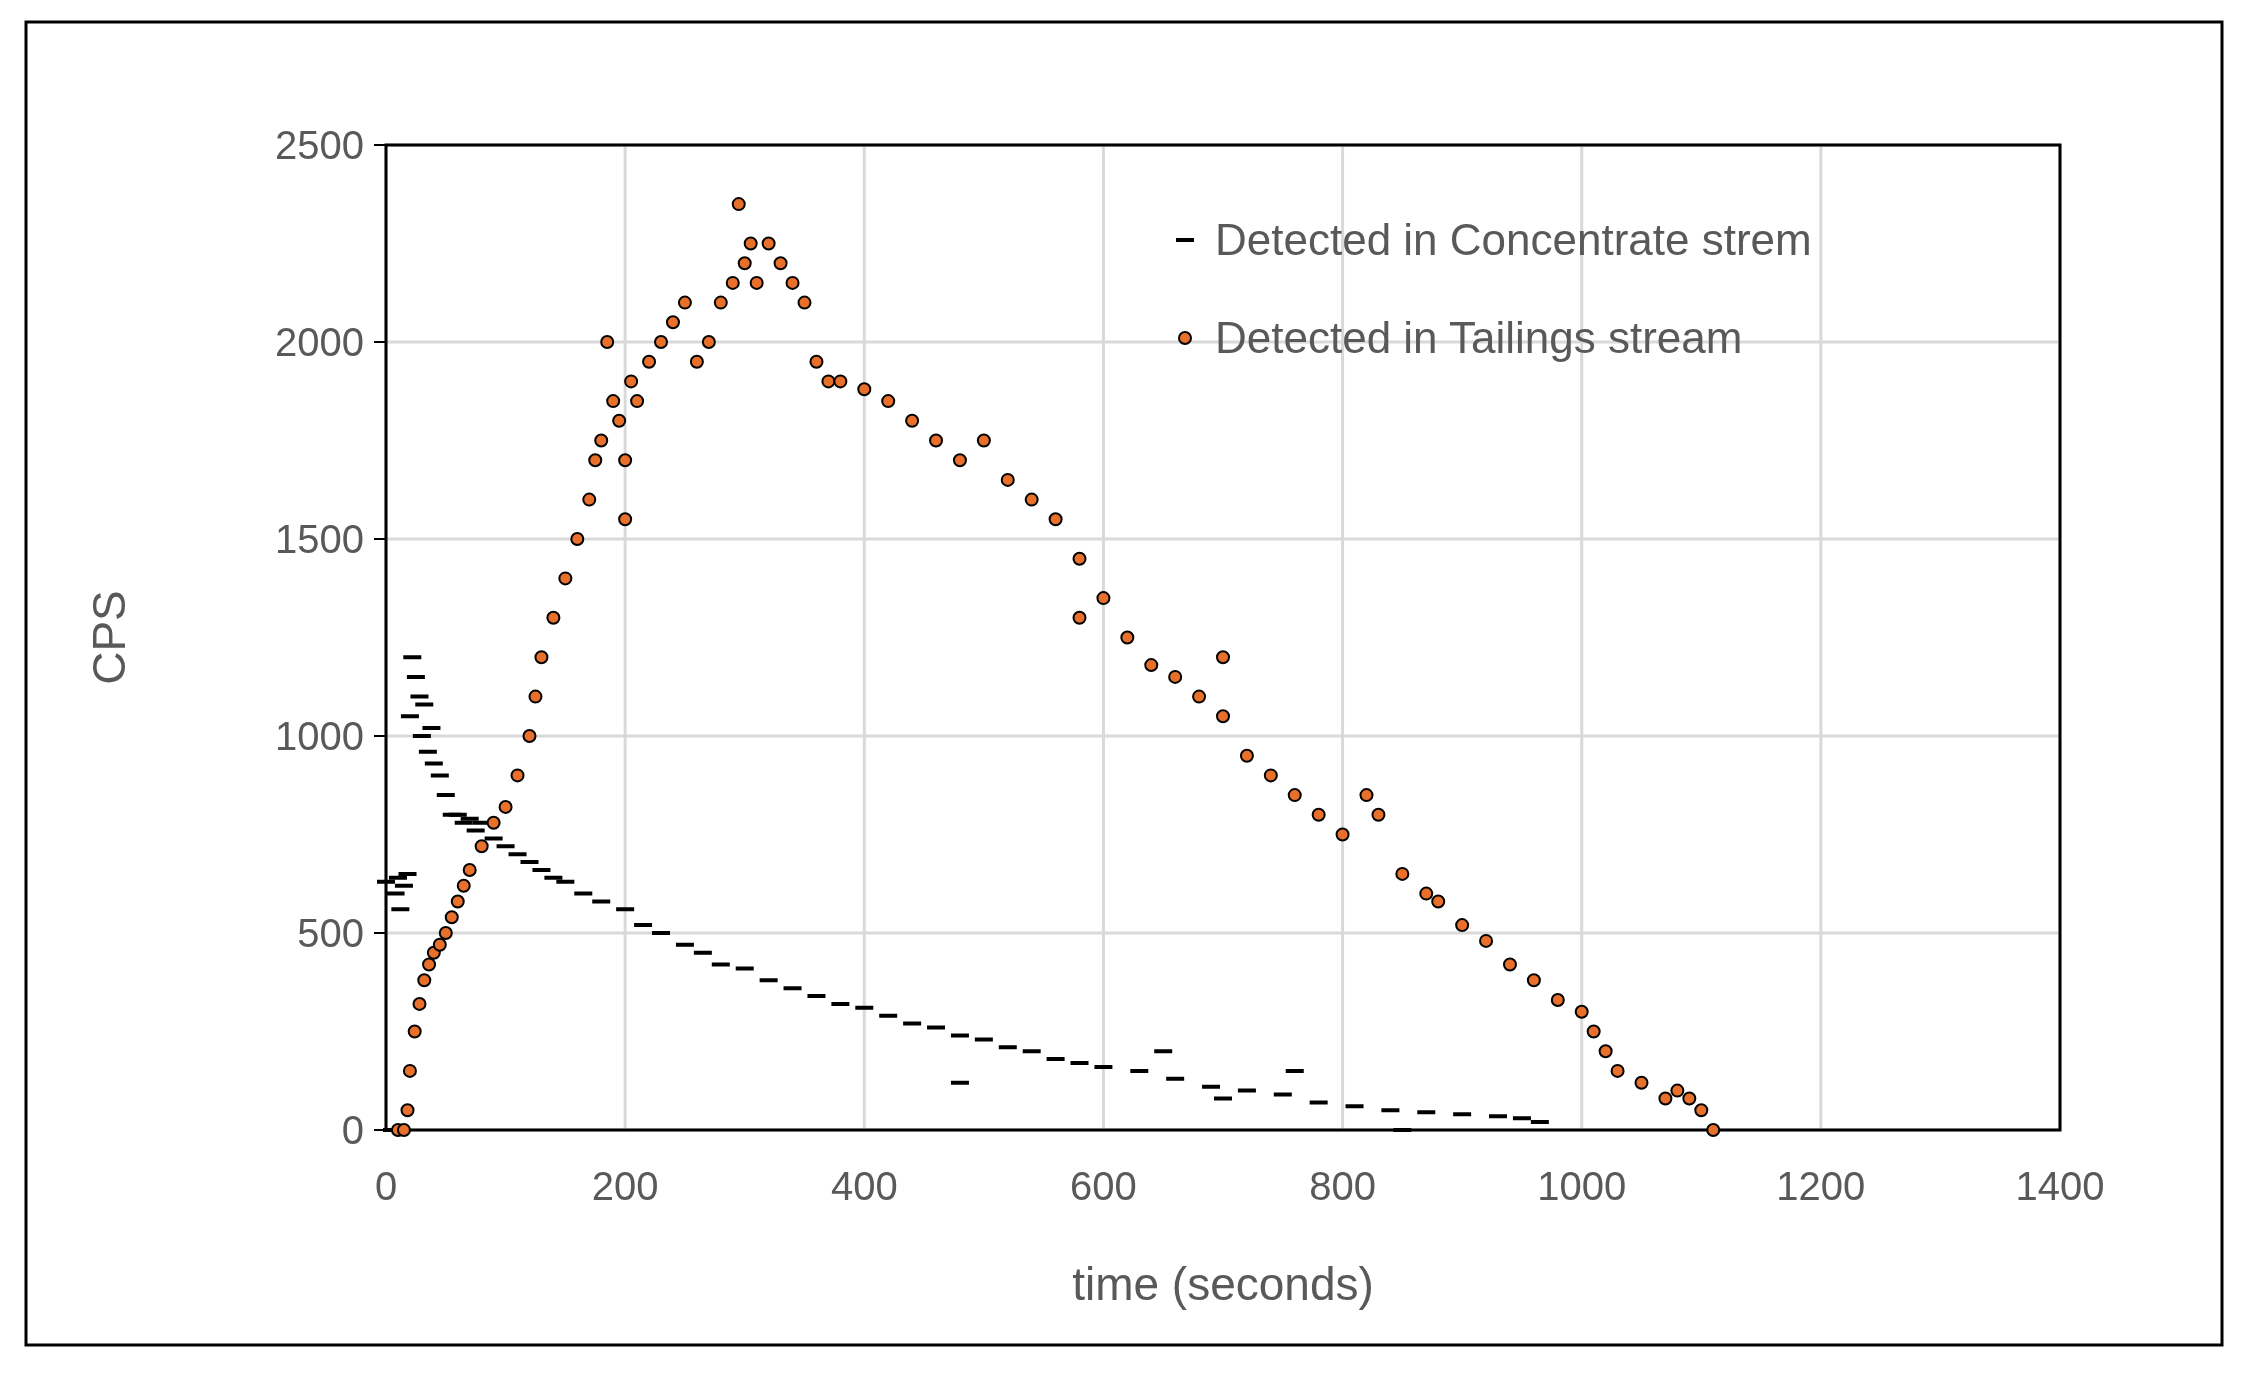  What do you see at coordinates (864, 1186) in the screenshot?
I see `x-tick-label: 400` at bounding box center [864, 1186].